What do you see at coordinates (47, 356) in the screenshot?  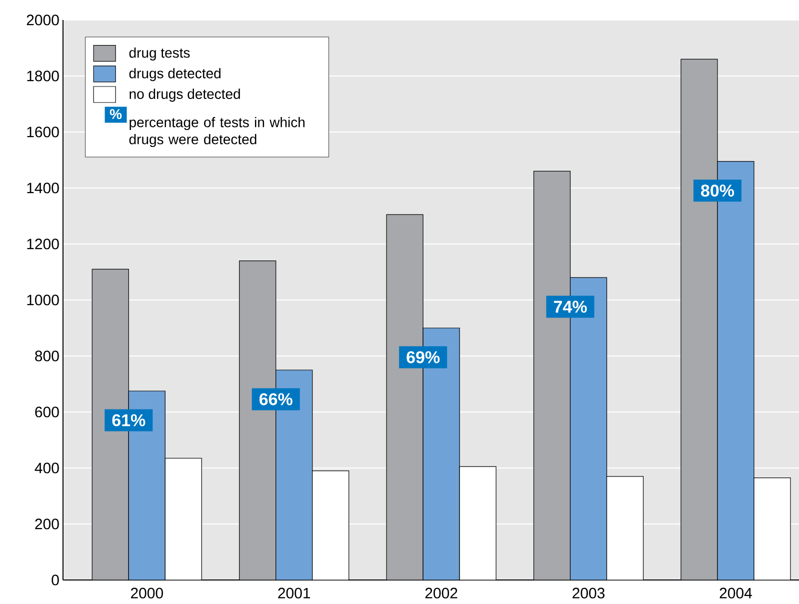 I see `y-tick-label: 800` at bounding box center [47, 356].